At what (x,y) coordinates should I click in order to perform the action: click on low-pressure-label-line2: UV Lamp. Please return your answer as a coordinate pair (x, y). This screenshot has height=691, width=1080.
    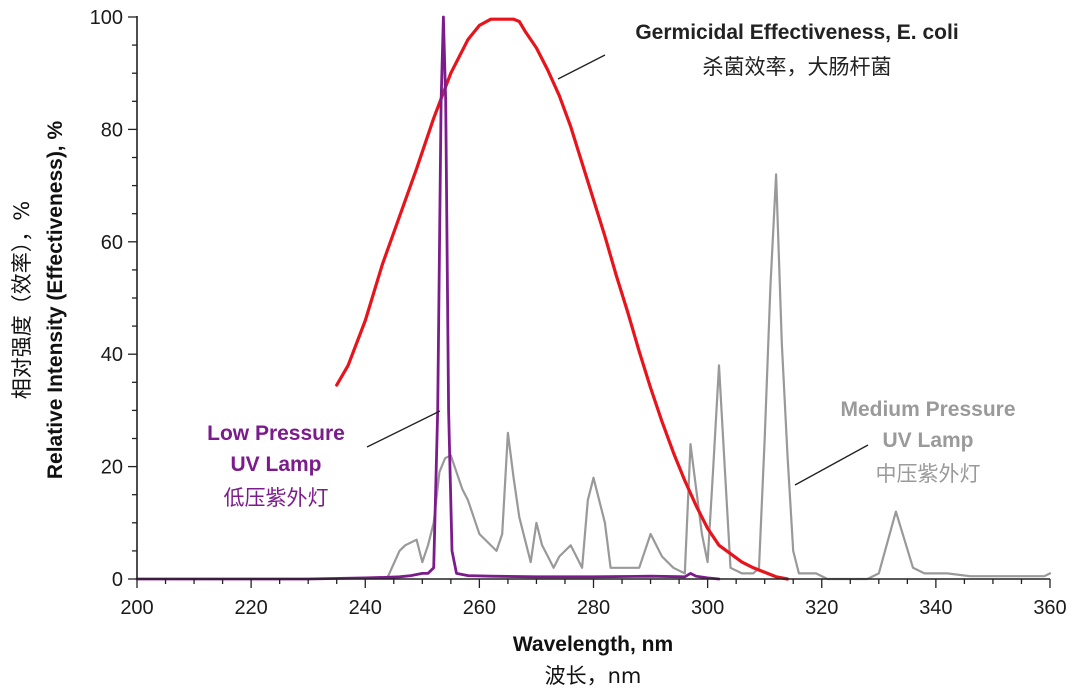
    Looking at the image, I should click on (275, 464).